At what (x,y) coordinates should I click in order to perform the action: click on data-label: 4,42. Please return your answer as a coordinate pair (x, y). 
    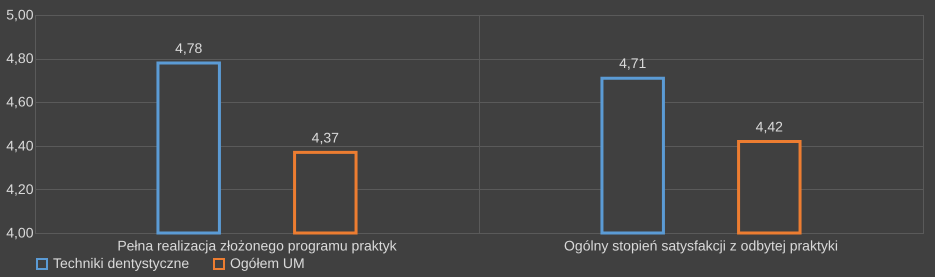
    Looking at the image, I should click on (770, 126).